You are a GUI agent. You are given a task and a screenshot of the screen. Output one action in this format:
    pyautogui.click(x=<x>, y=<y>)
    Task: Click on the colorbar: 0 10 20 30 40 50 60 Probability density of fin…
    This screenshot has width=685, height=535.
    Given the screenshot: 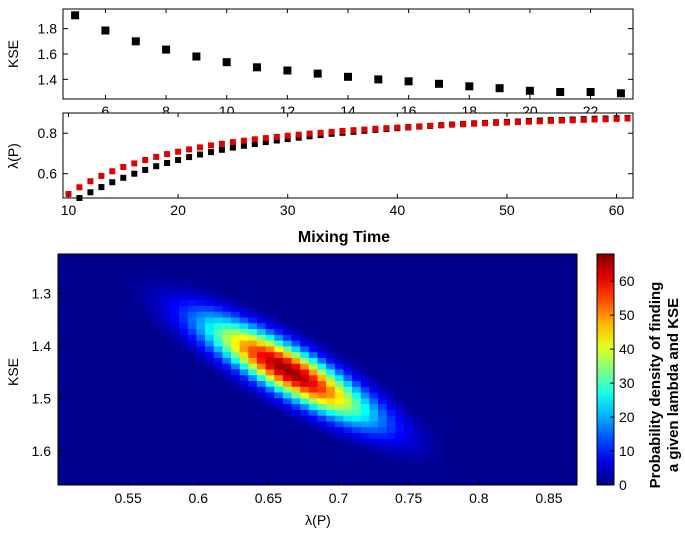 What is the action you would take?
    pyautogui.click(x=639, y=373)
    